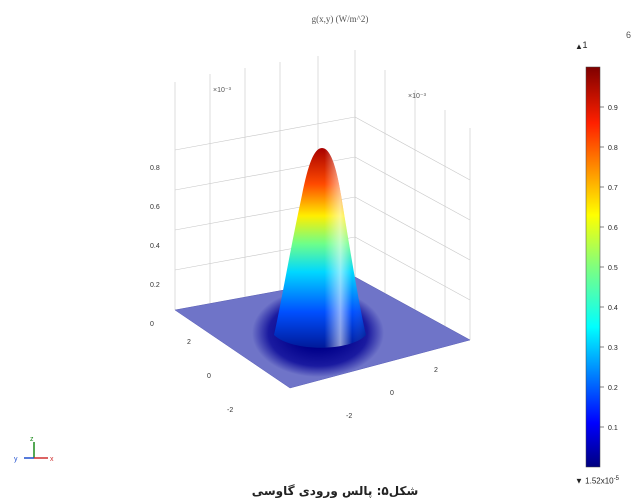  I want to click on x-axis-ticks: 2 0 -2, so click(210, 376).